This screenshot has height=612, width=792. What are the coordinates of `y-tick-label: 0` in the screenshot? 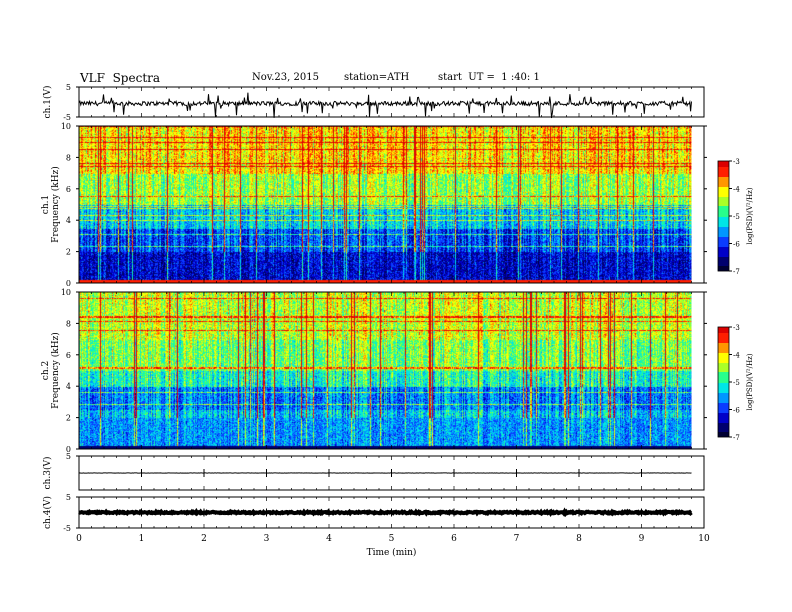 It's located at (68, 449).